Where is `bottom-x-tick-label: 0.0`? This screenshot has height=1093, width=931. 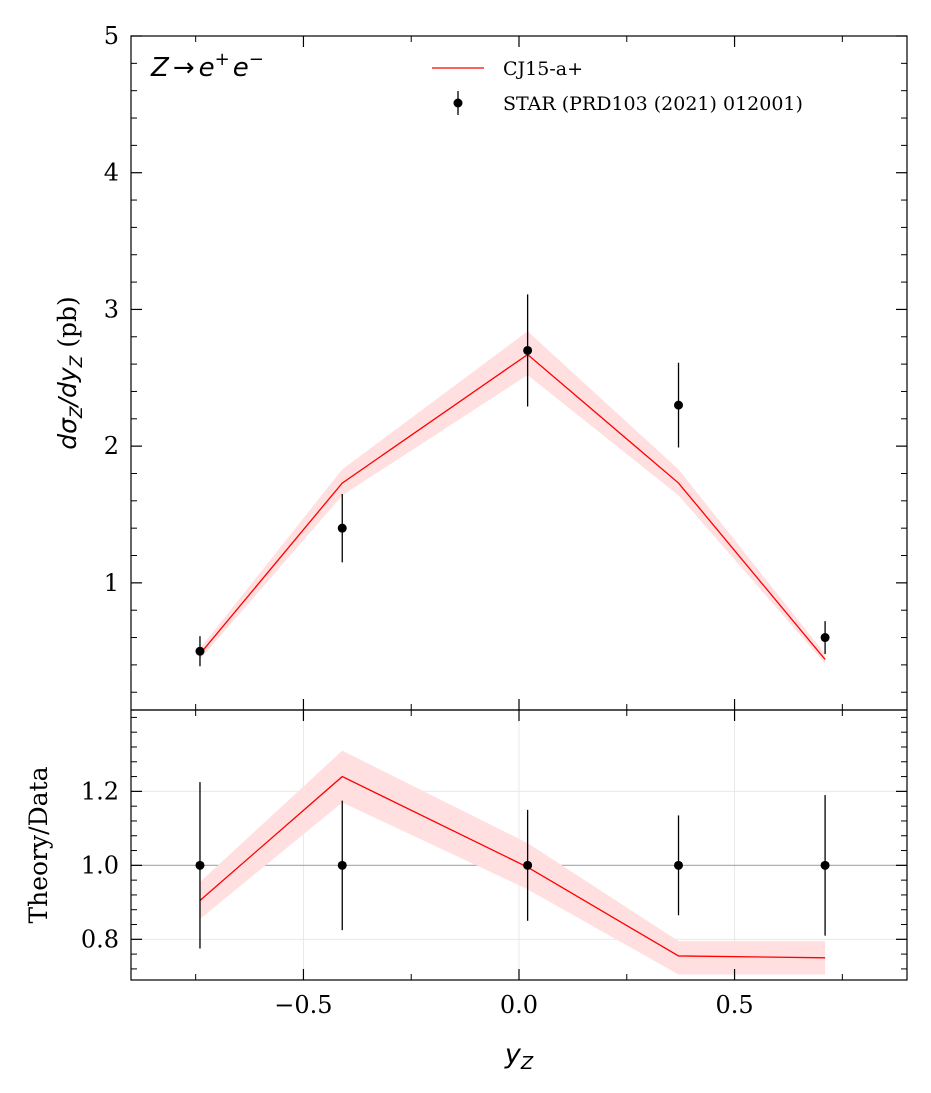 bottom-x-tick-label: 0.0 is located at coordinates (519, 1005).